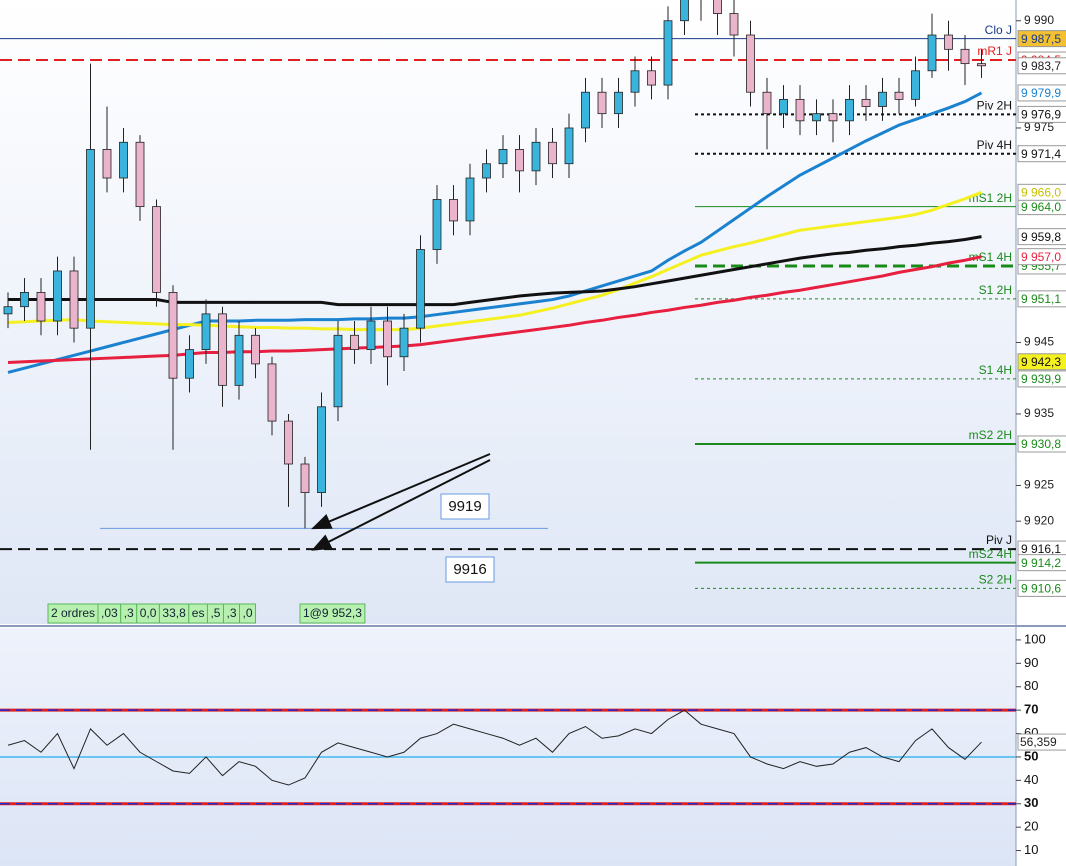 Image resolution: width=1066 pixels, height=866 pixels. What do you see at coordinates (1039, 485) in the screenshot?
I see `y-tick-label: 9 925` at bounding box center [1039, 485].